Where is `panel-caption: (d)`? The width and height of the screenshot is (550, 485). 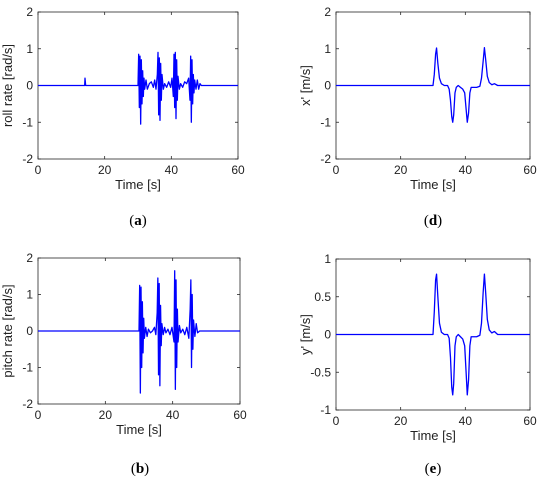 panel-caption: (d) is located at coordinates (433, 221).